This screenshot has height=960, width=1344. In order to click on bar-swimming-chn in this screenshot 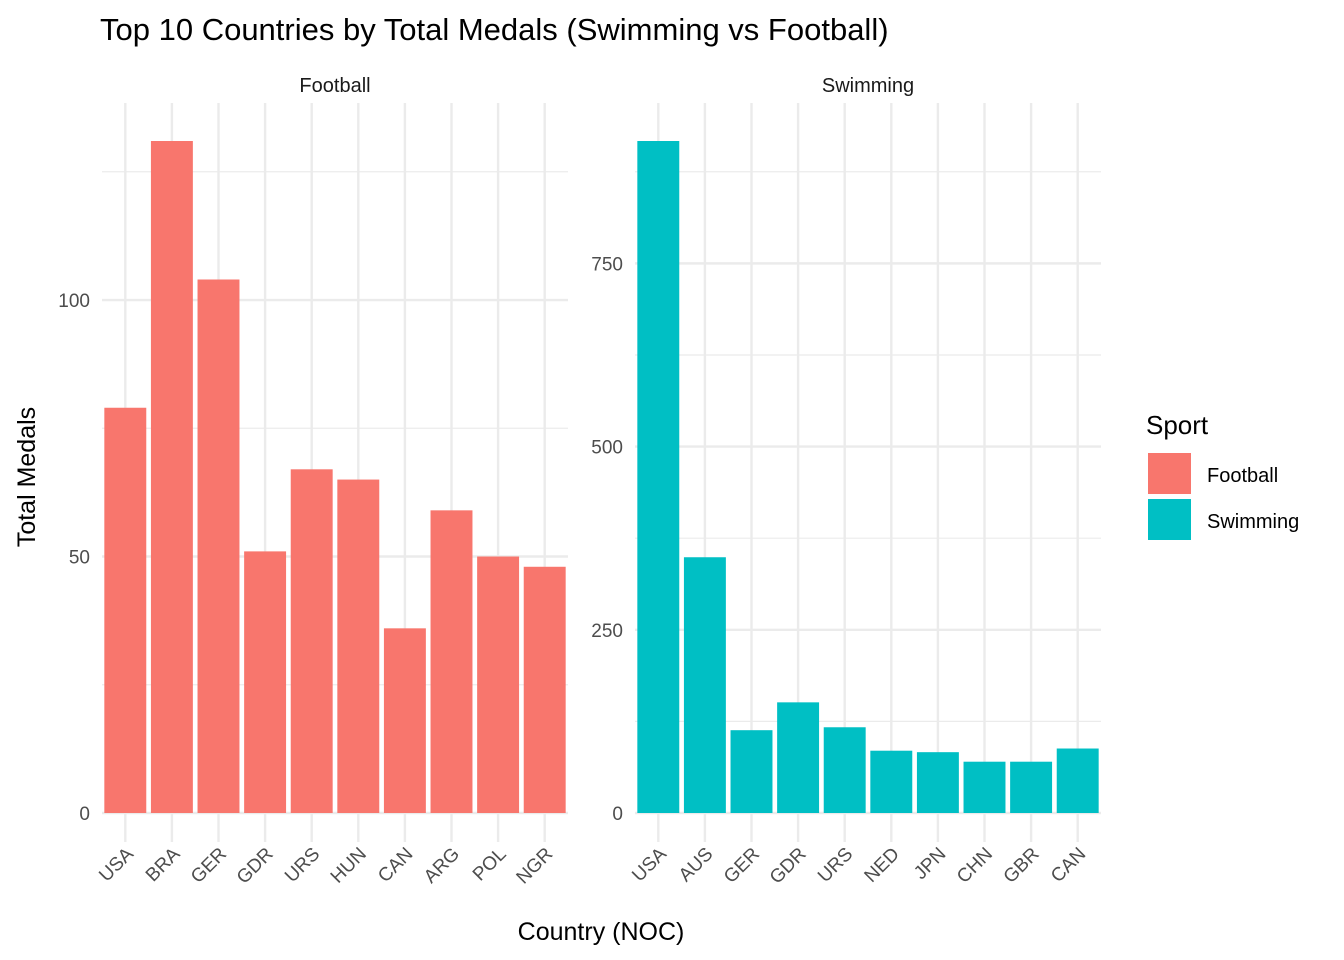, I will do `click(984, 787)`.